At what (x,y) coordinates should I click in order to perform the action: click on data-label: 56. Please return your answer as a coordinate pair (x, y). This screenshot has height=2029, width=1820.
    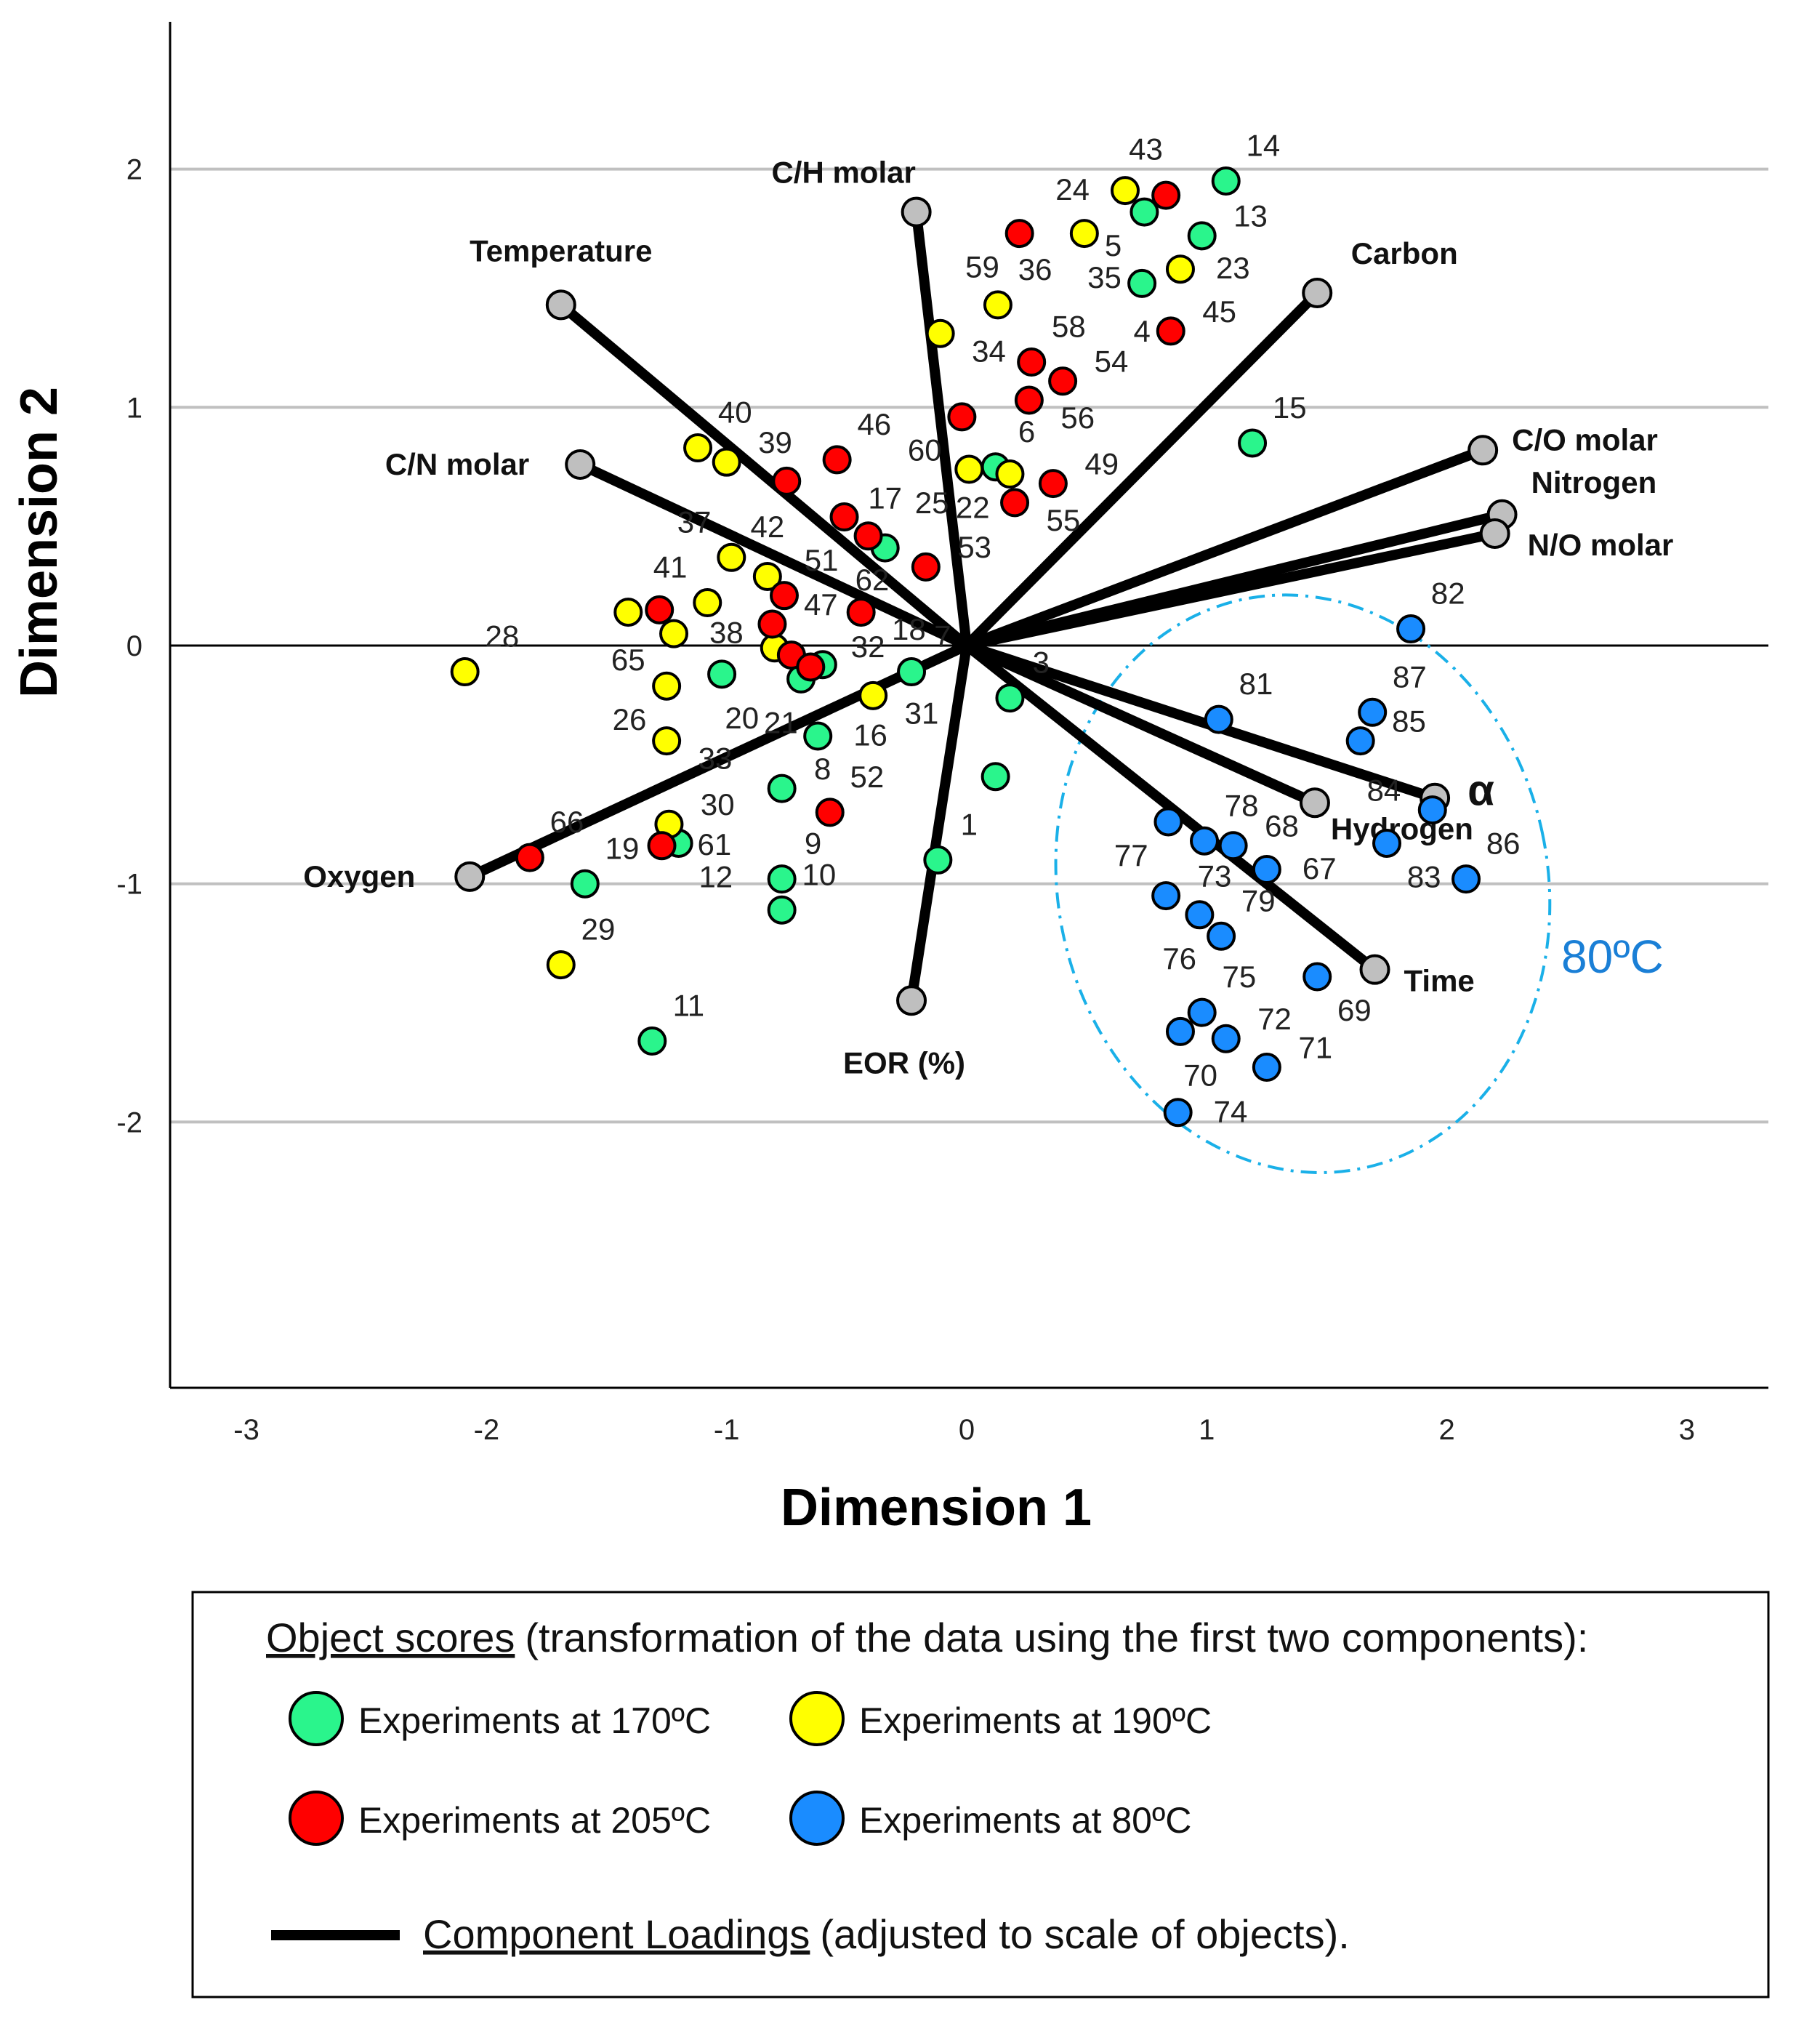
    Looking at the image, I should click on (1077, 418).